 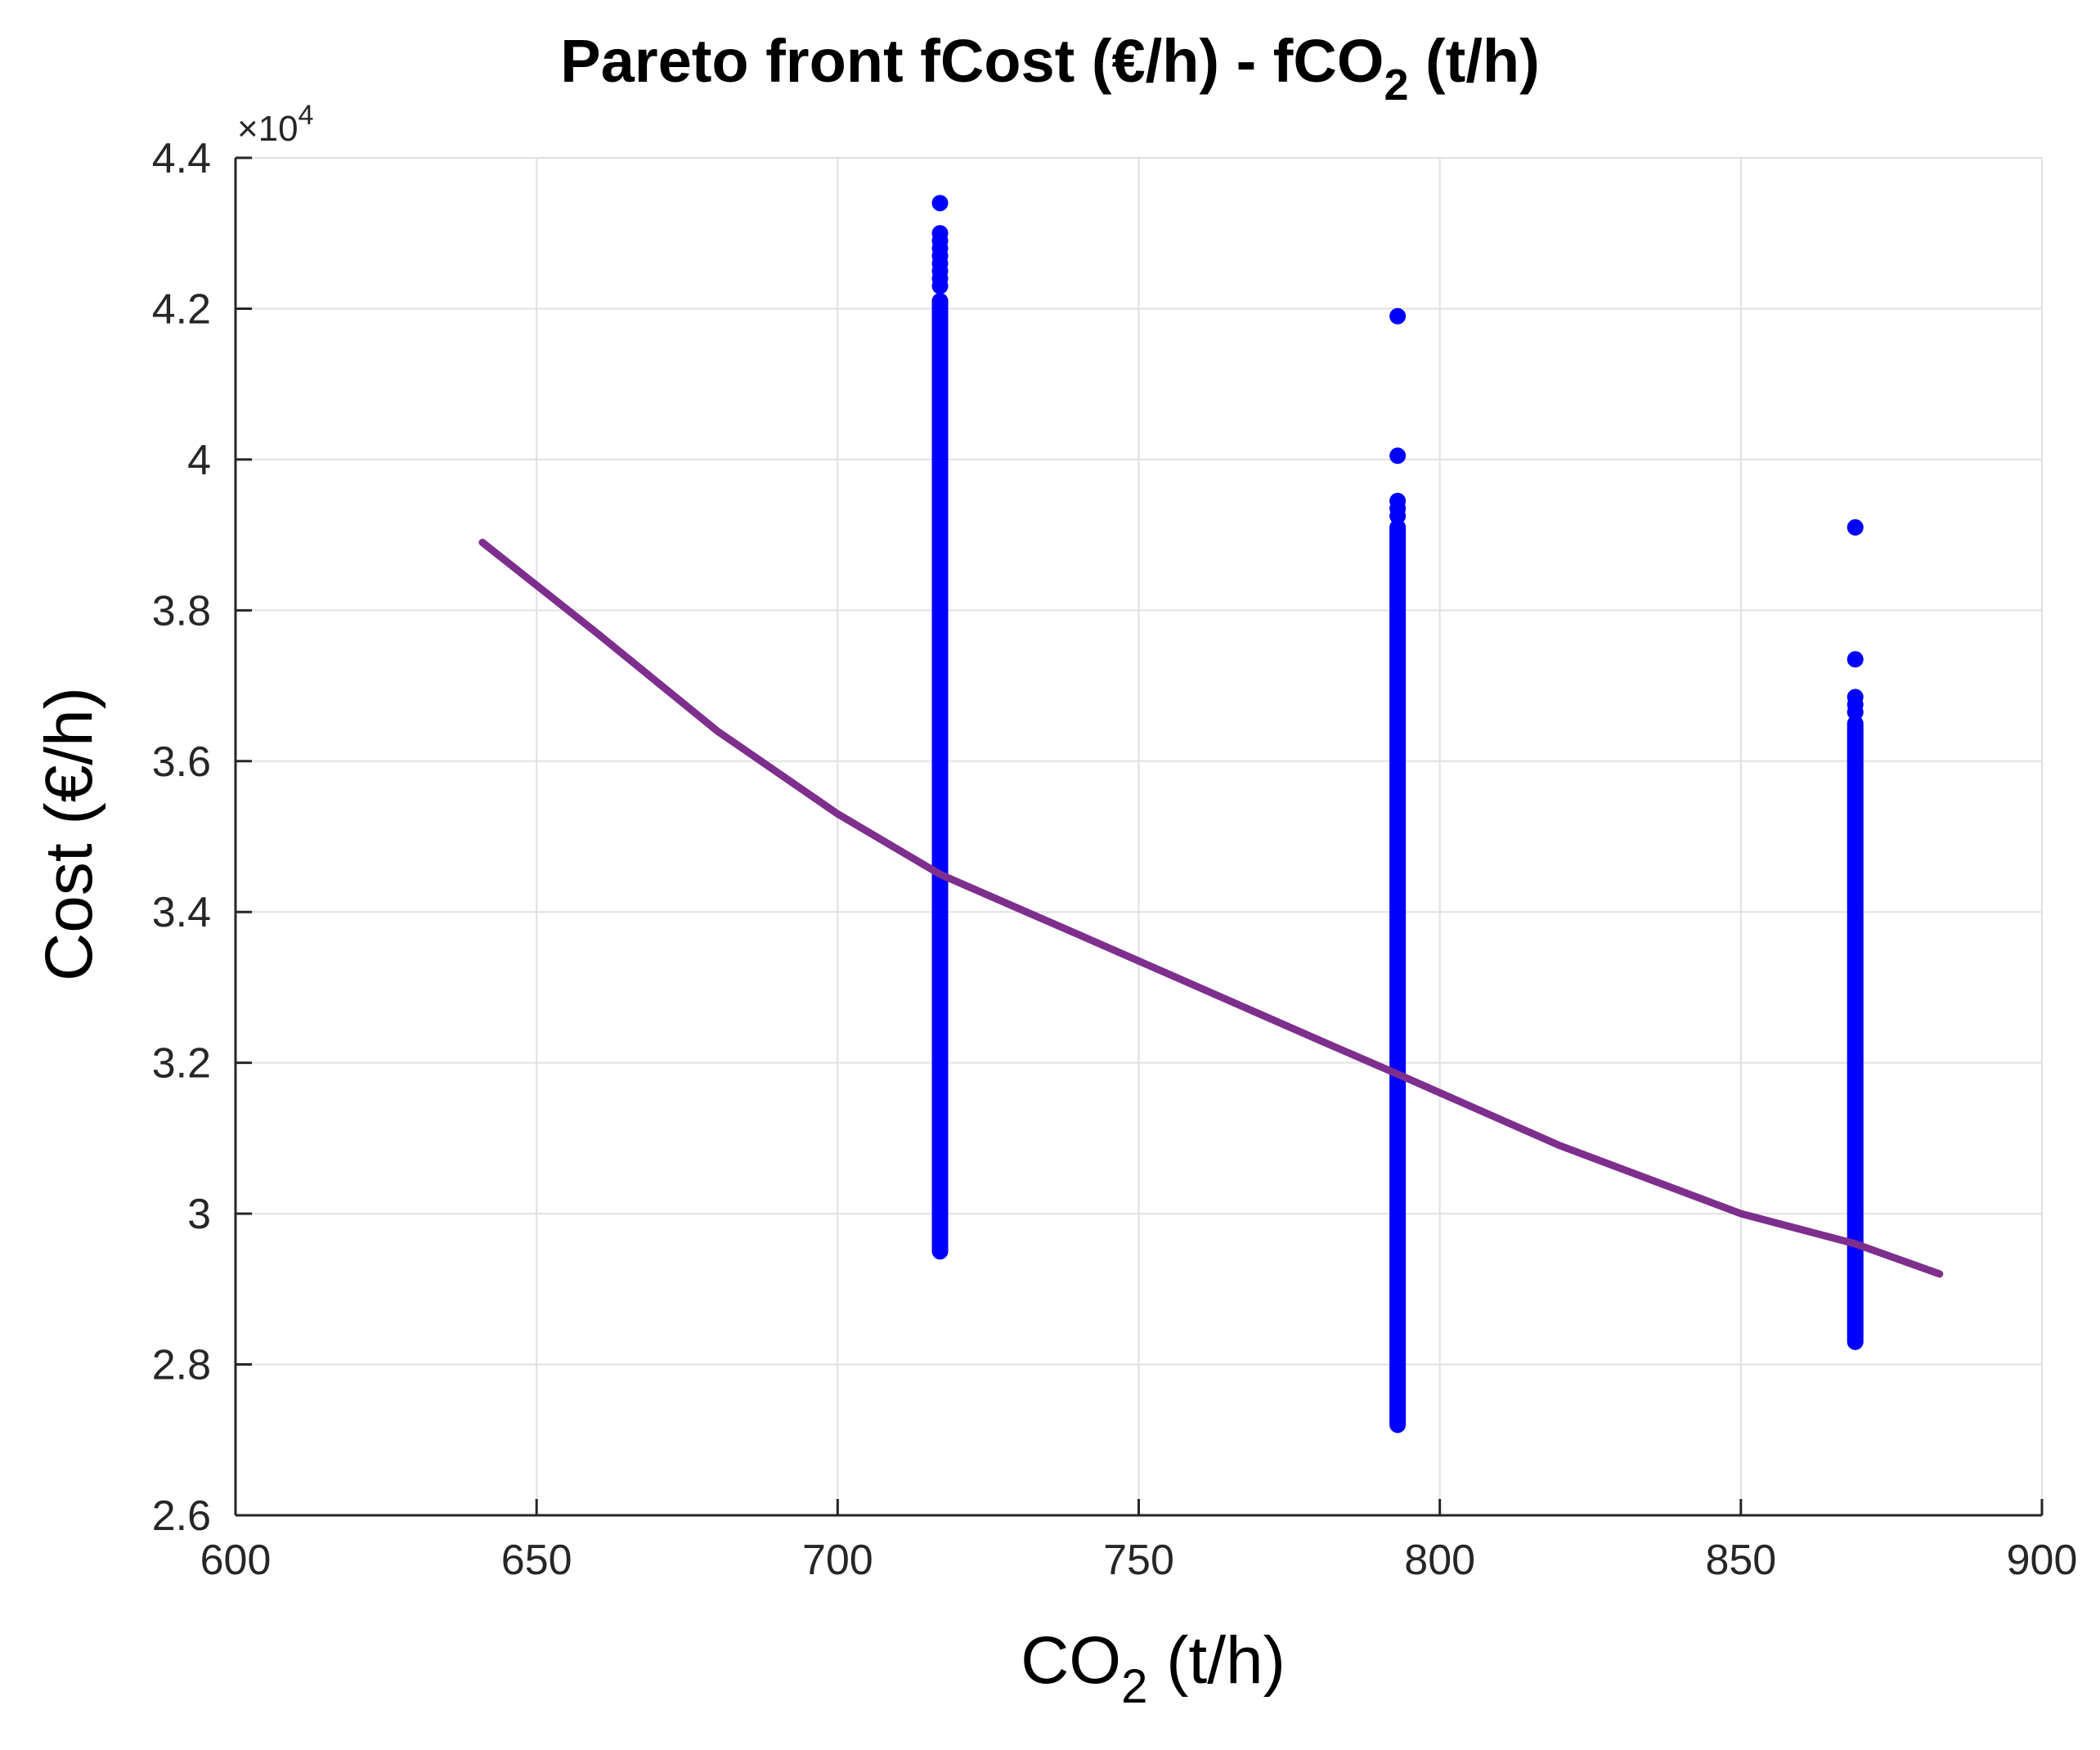 I want to click on y-tick-label: 2.8, so click(x=181, y=1366).